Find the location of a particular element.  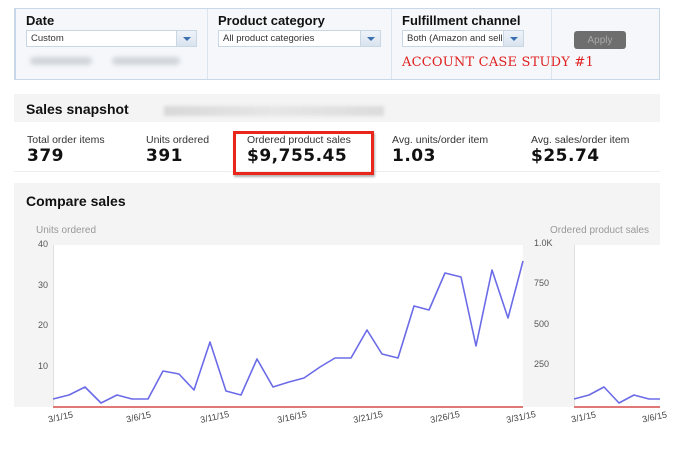

metric-value: 1.03 is located at coordinates (414, 156).